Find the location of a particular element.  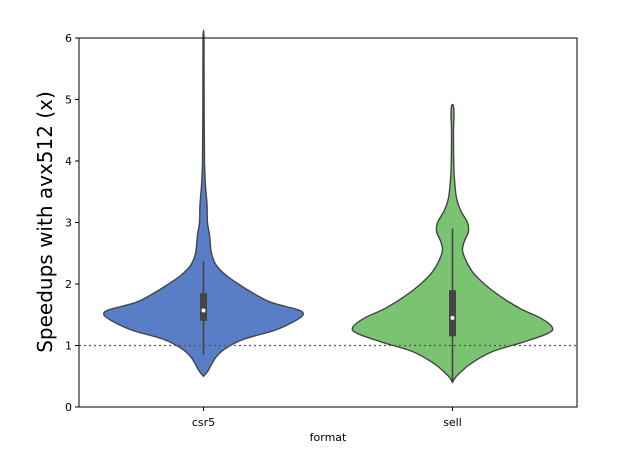

iqr-box-csr5 is located at coordinates (203, 307).